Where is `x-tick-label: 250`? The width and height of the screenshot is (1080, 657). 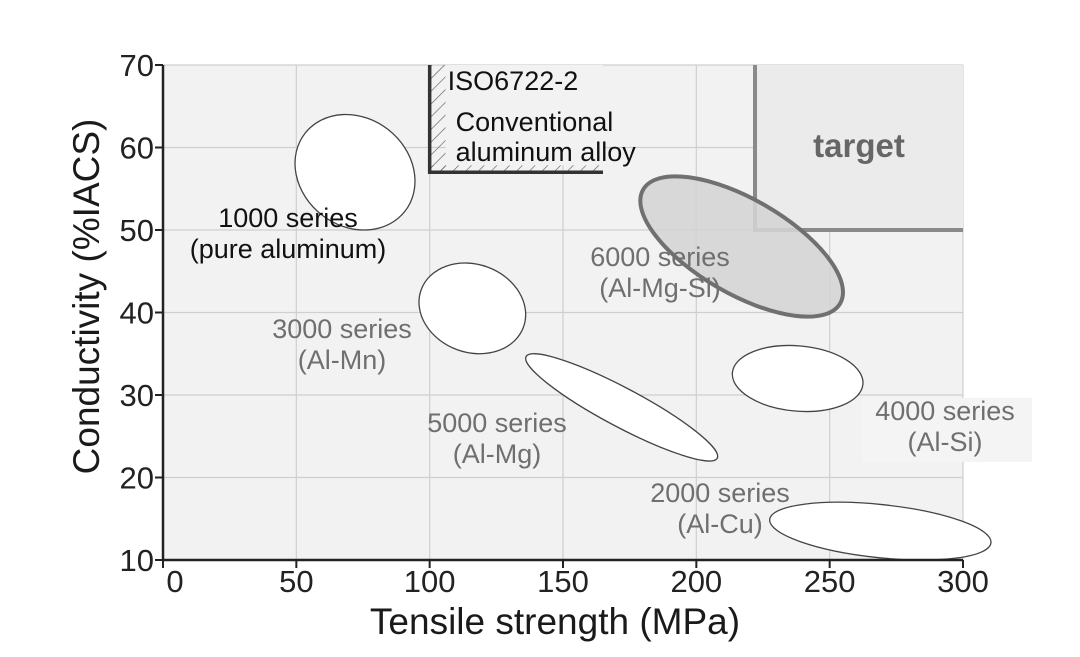 x-tick-label: 250 is located at coordinates (830, 581).